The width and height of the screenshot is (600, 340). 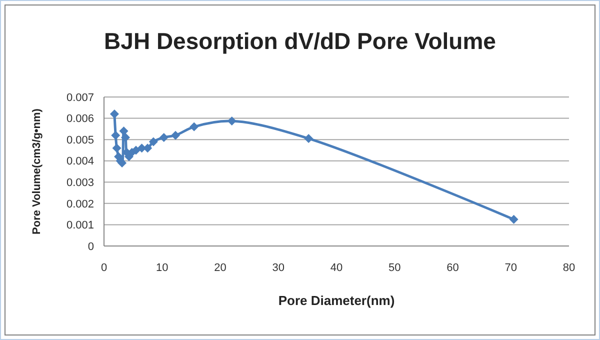 I want to click on x-tick-label: 10, so click(x=162, y=268).